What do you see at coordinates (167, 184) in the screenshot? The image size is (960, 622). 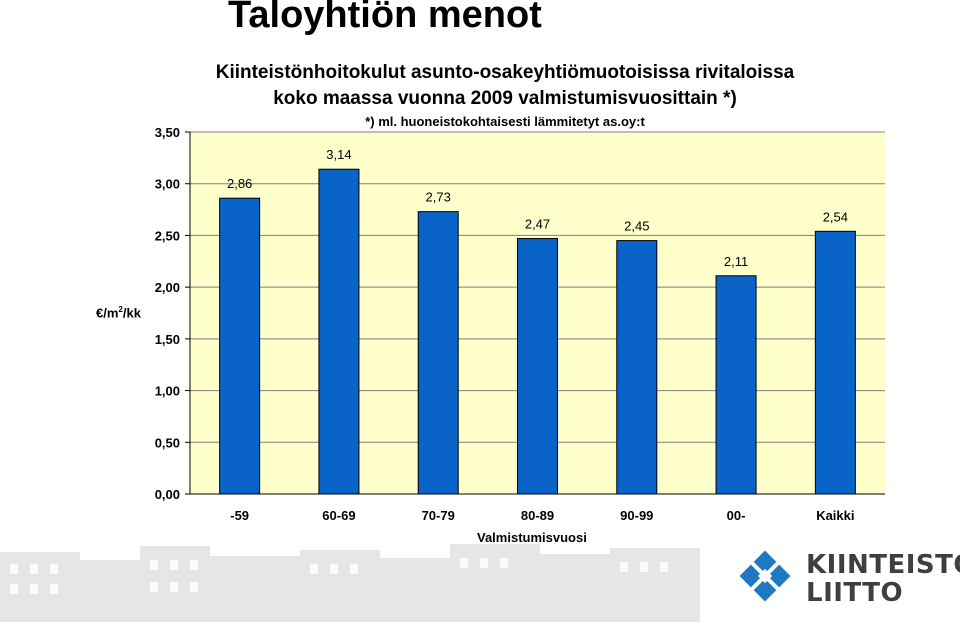 I see `y-tick-label: 3,00` at bounding box center [167, 184].